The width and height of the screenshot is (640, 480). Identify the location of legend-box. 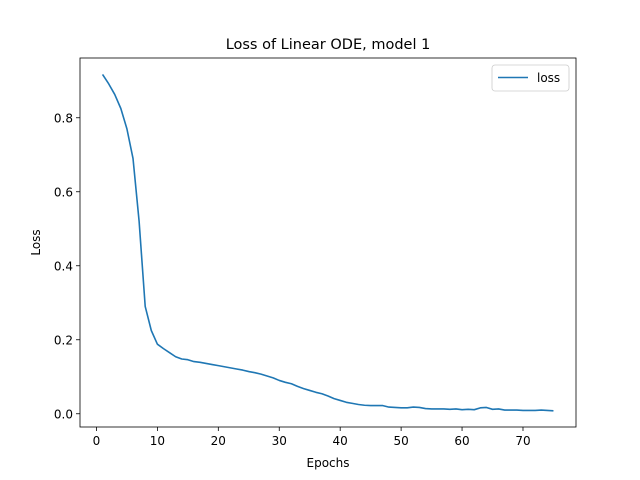
(530, 78).